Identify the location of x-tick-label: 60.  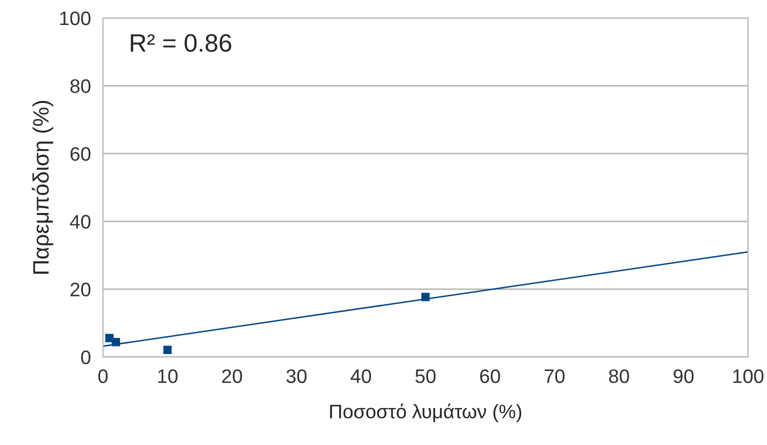
(490, 376).